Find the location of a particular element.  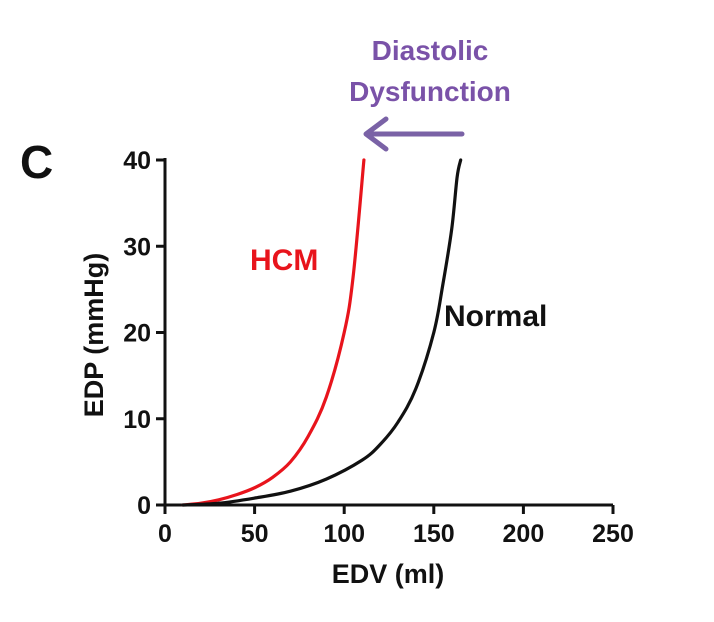

panel-label: C is located at coordinates (36, 162).